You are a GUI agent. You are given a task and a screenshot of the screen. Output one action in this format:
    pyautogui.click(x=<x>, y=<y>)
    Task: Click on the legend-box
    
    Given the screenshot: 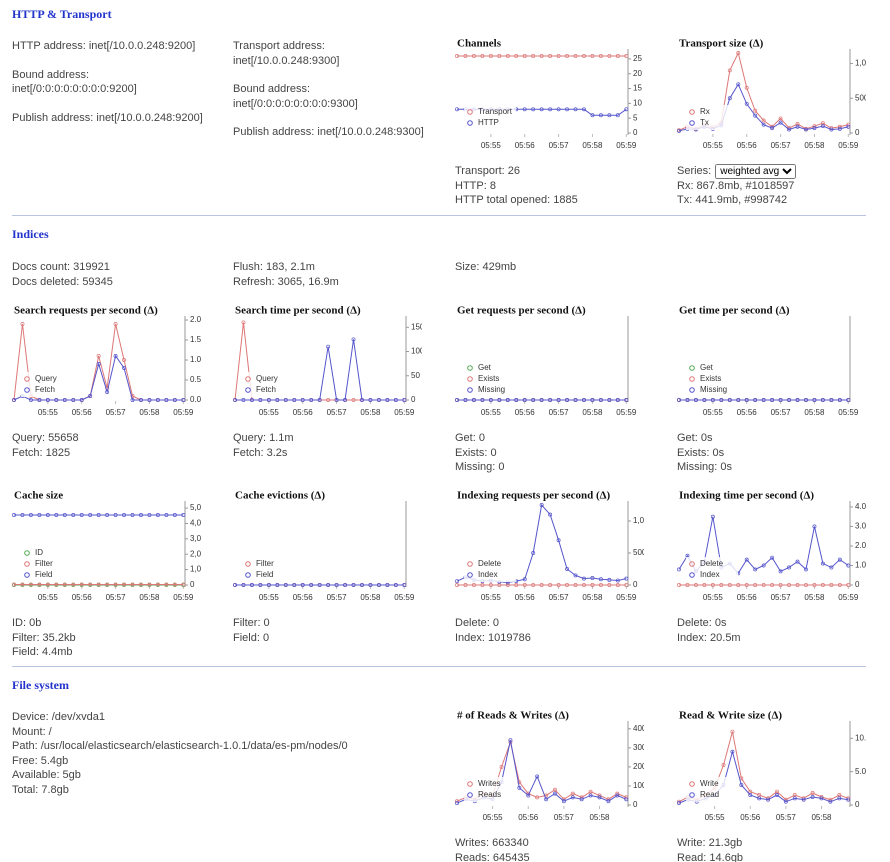 What is the action you would take?
    pyautogui.click(x=47, y=384)
    